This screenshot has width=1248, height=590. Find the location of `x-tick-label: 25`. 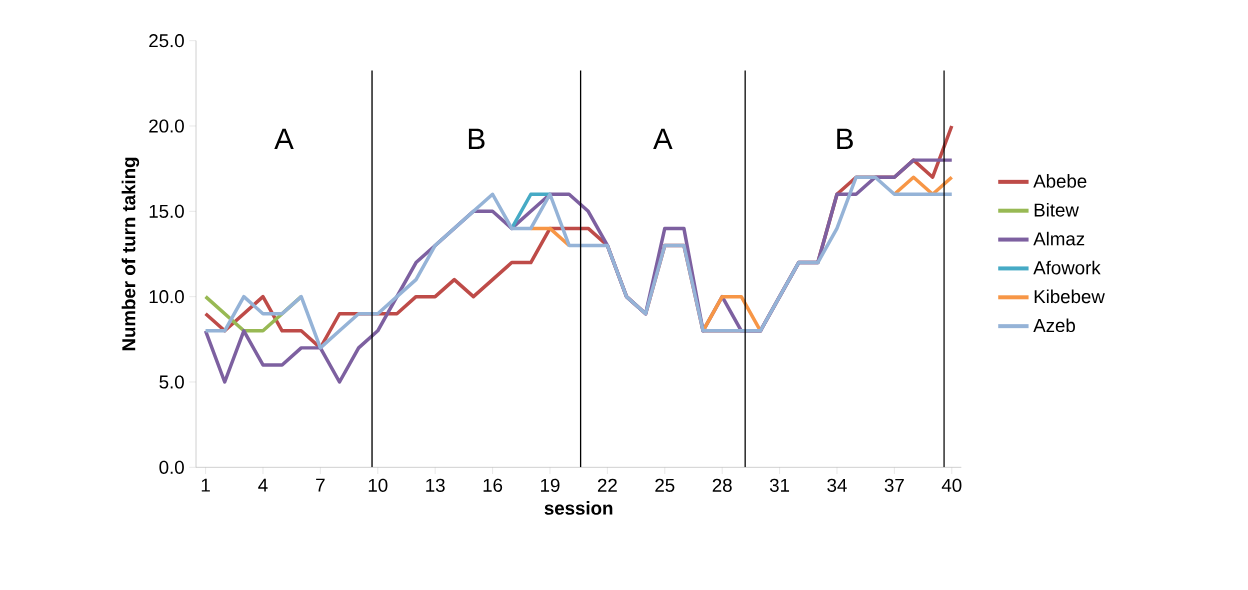

x-tick-label: 25 is located at coordinates (665, 485).